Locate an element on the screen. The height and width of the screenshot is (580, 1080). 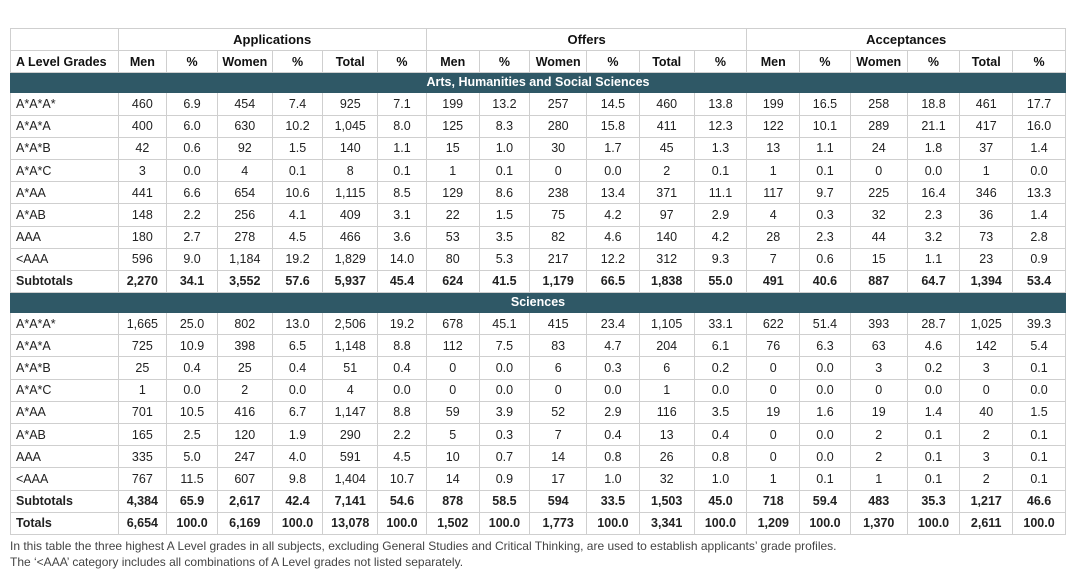
table-cell: 7.5 is located at coordinates (504, 346).